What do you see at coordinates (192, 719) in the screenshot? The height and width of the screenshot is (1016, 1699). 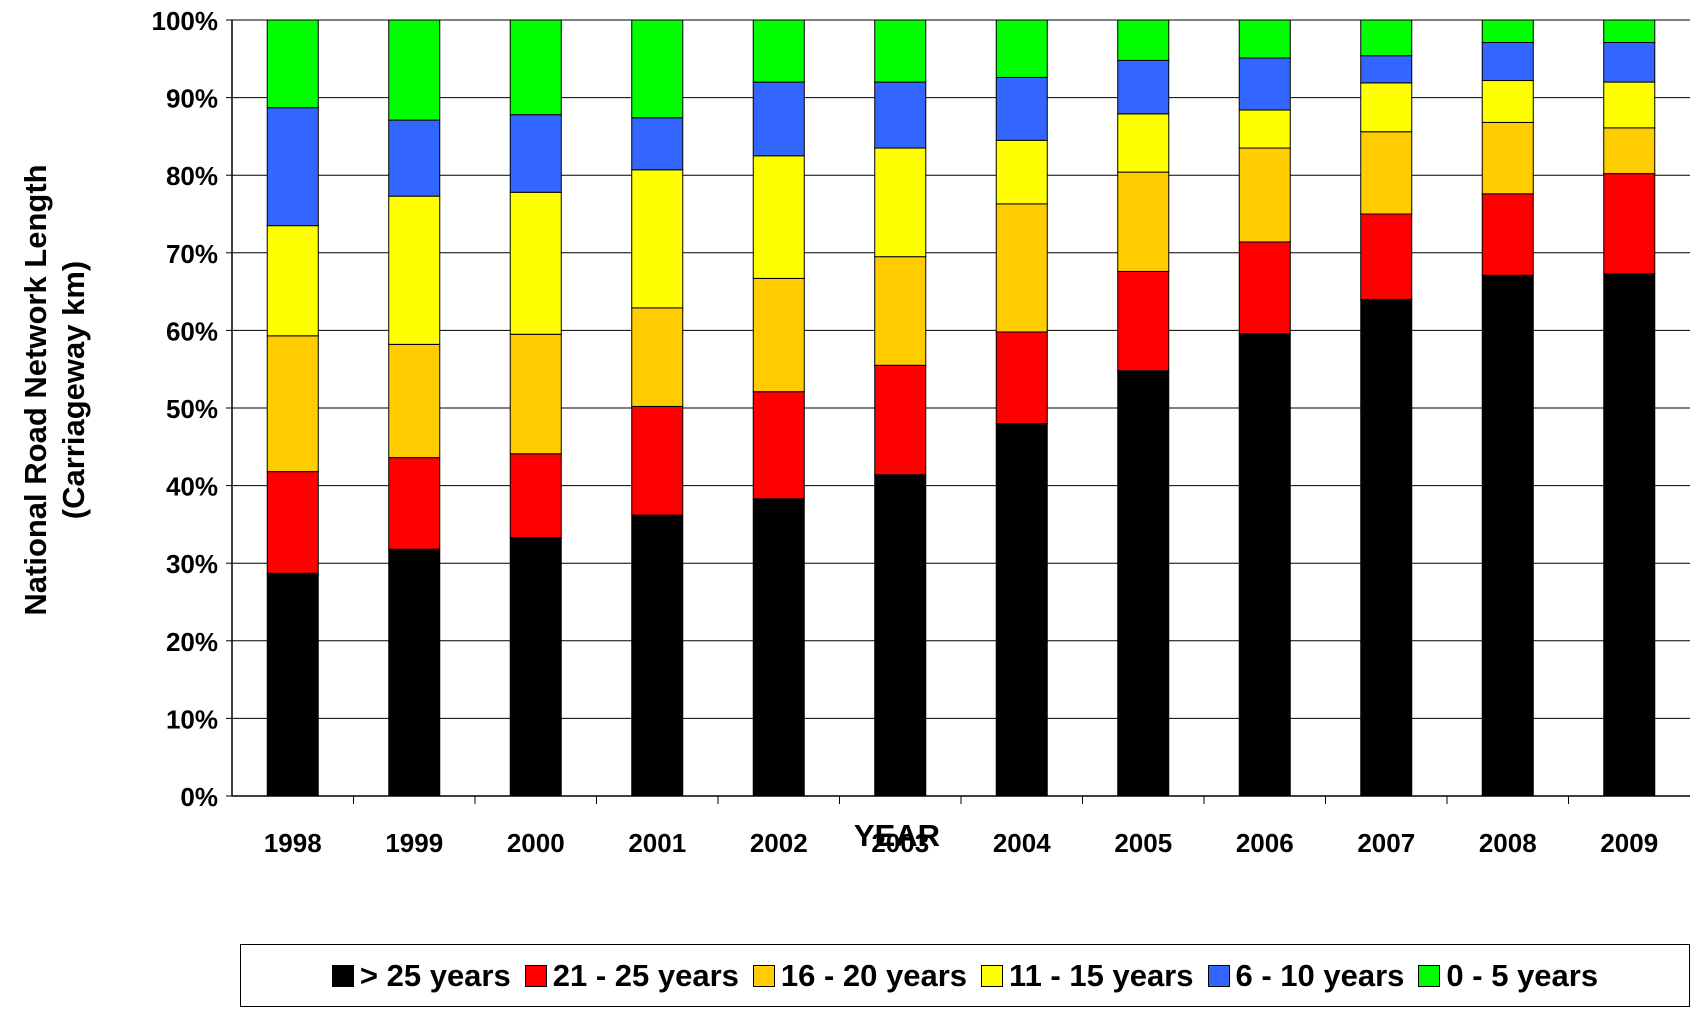 I see `y-tick-label: 10%` at bounding box center [192, 719].